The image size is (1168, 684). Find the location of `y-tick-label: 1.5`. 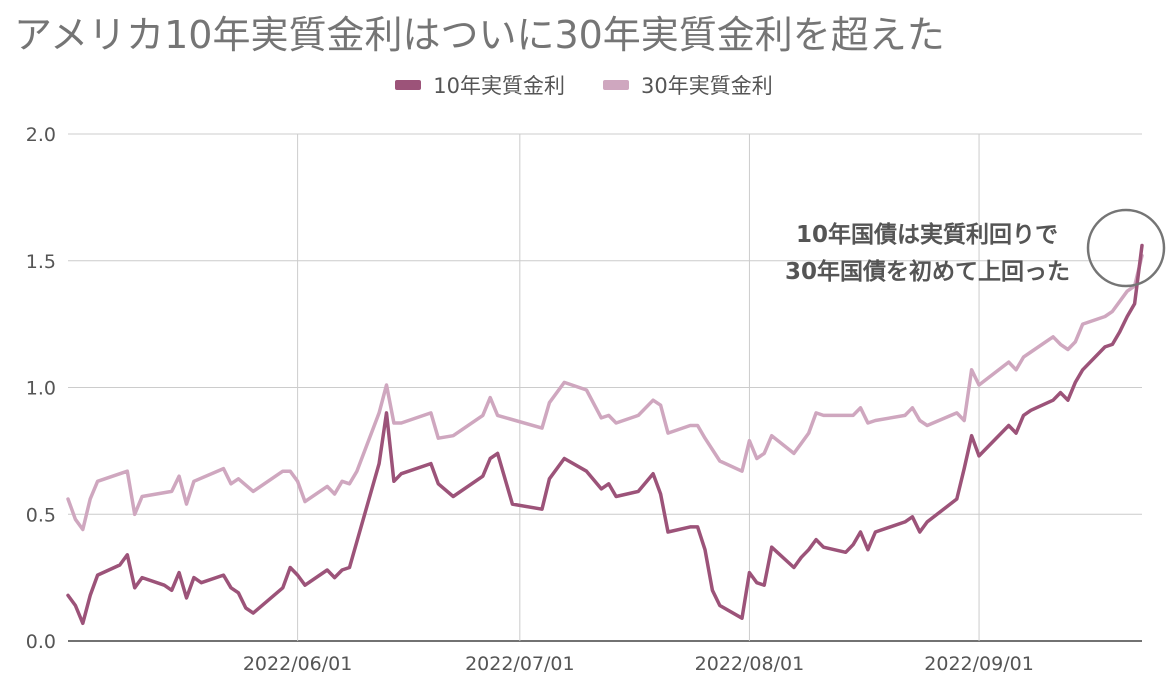

y-tick-label: 1.5 is located at coordinates (41, 262).